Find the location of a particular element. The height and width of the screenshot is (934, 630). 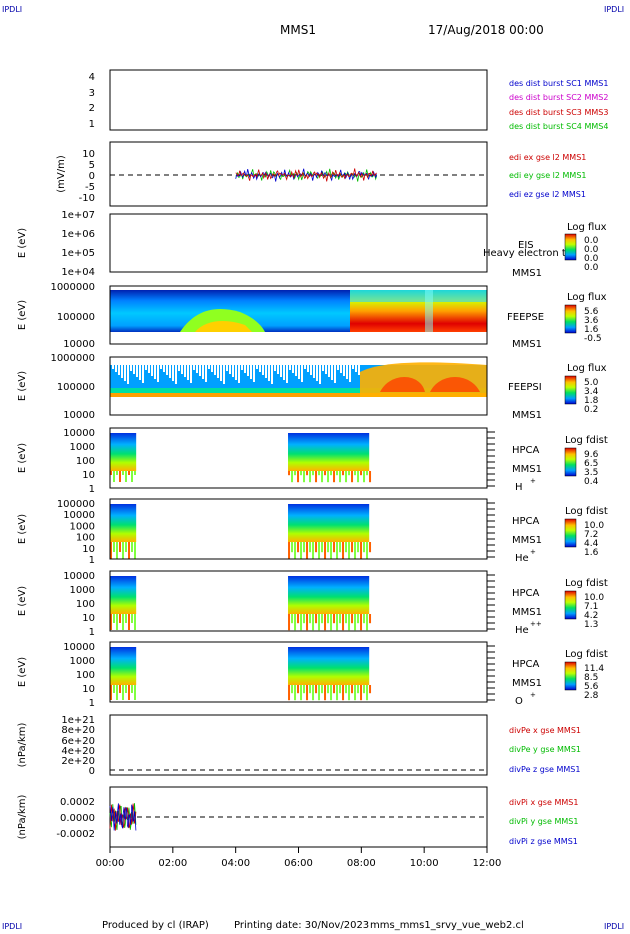

divpi-series-line is located at coordinates (123, 817).